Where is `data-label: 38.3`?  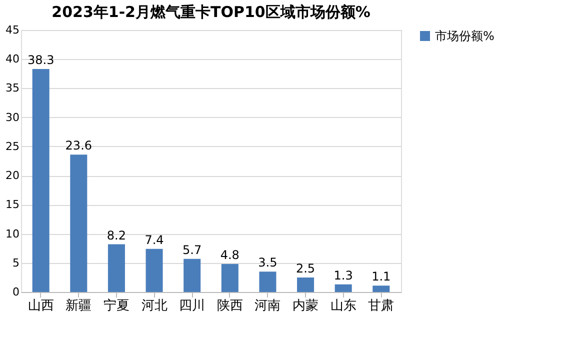
data-label: 38.3 is located at coordinates (40, 60).